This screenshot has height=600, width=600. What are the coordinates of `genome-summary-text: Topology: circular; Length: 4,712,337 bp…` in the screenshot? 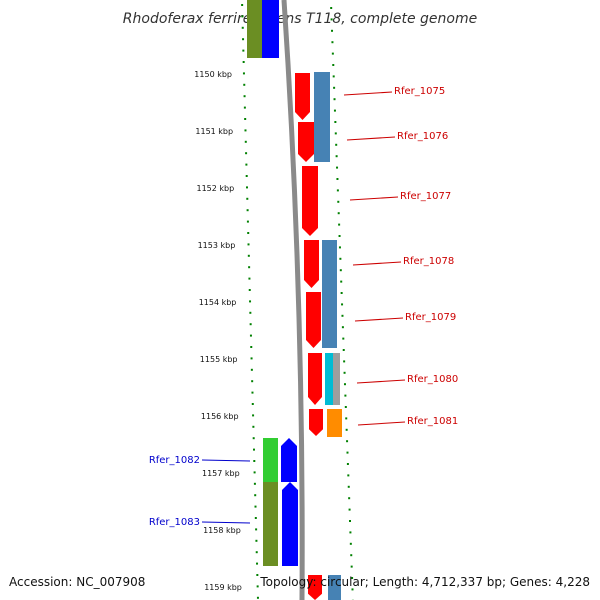 It's located at (424, 582).